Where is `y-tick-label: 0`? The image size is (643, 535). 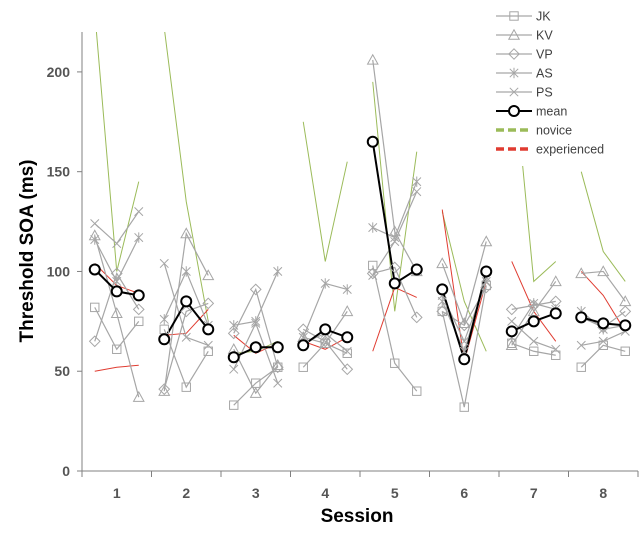
y-tick-label: 0 is located at coordinates (66, 471).